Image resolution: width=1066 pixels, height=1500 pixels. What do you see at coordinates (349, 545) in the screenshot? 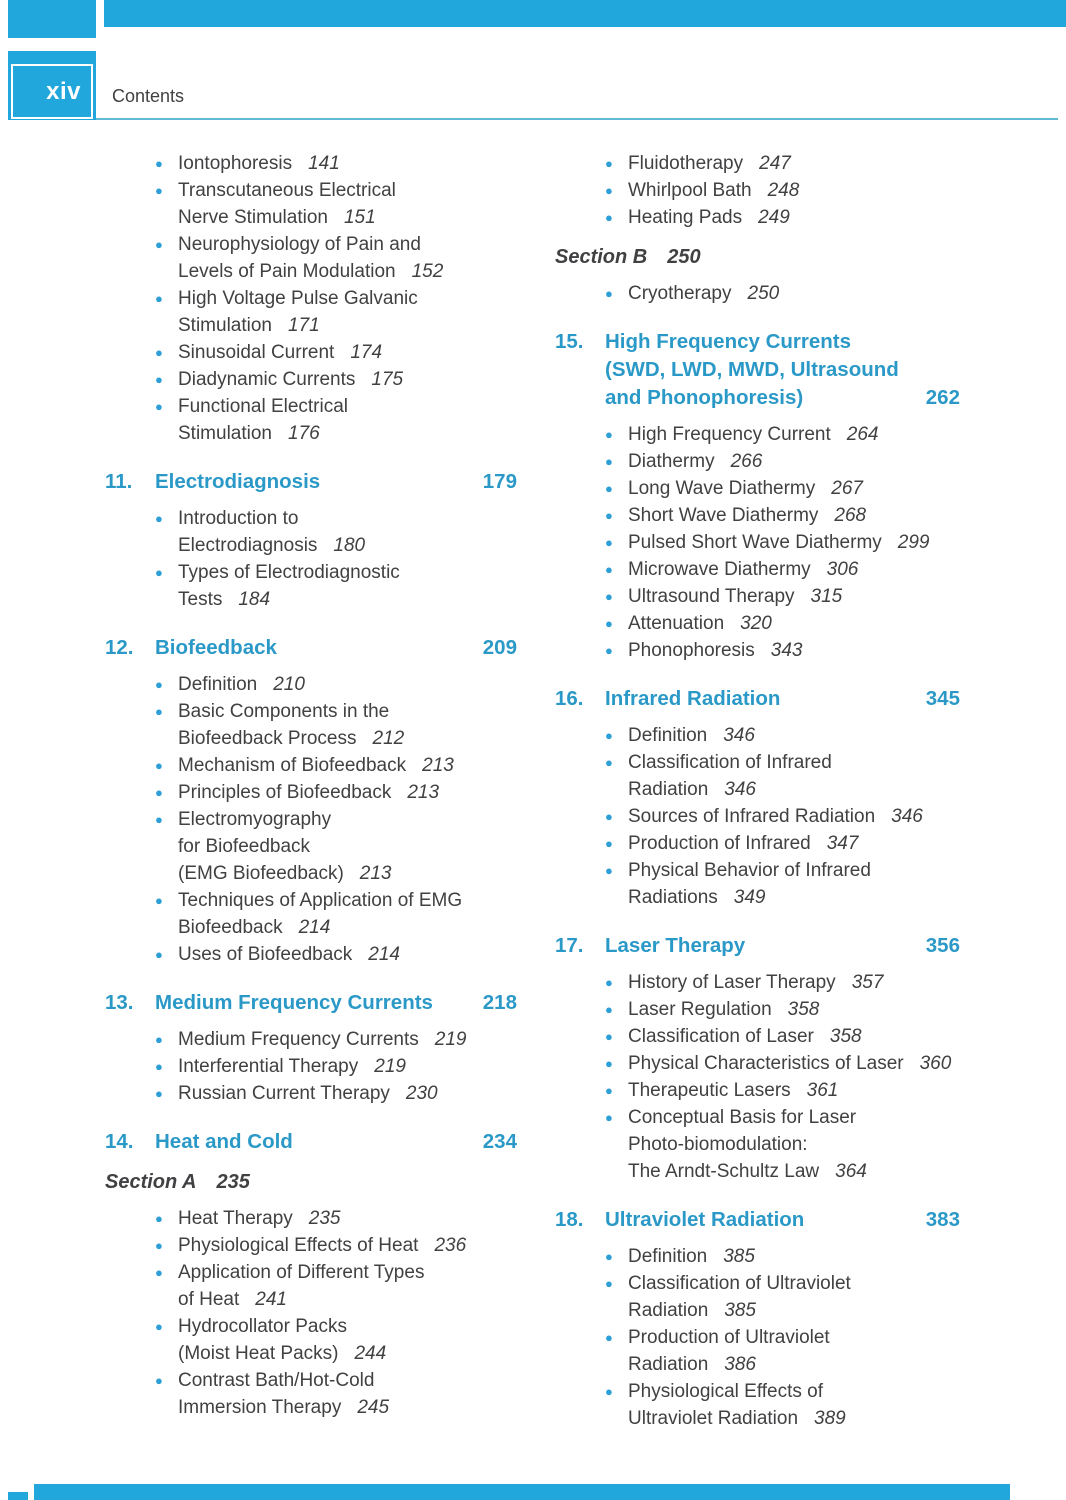
I see `entry-page-number: 180` at bounding box center [349, 545].